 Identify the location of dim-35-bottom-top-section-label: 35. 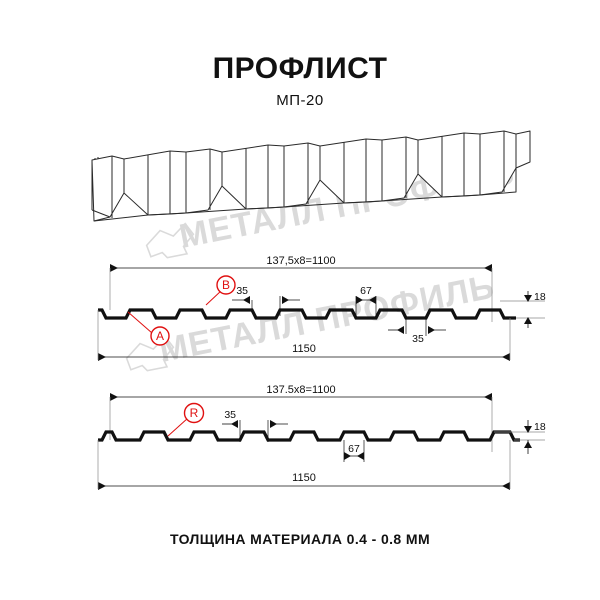
(418, 339).